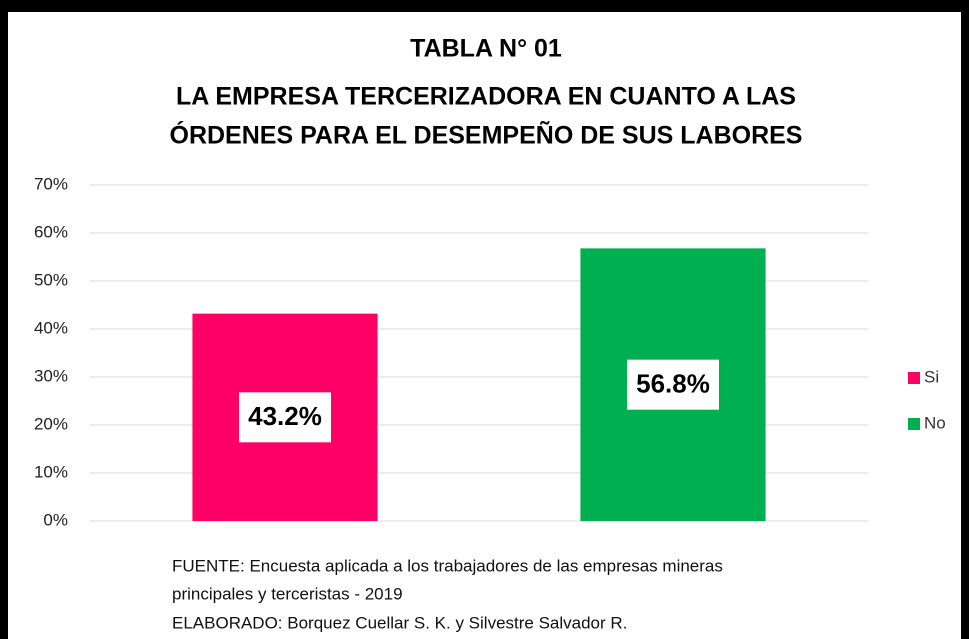 The width and height of the screenshot is (969, 639). What do you see at coordinates (51, 183) in the screenshot?
I see `y-tick-label: 70%` at bounding box center [51, 183].